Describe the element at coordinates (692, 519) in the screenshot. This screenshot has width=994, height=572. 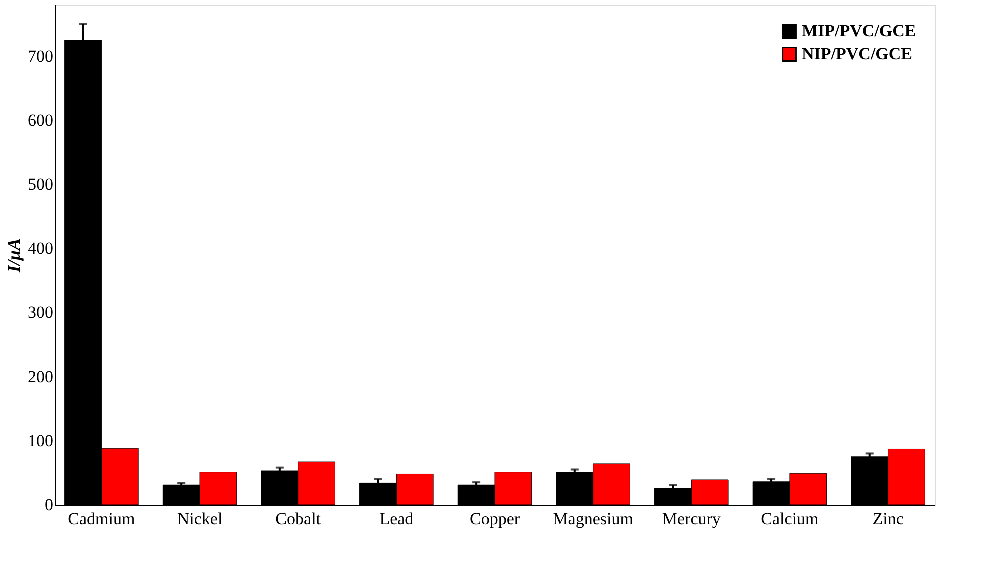
I see `x-tick-label: Mercury` at that location.